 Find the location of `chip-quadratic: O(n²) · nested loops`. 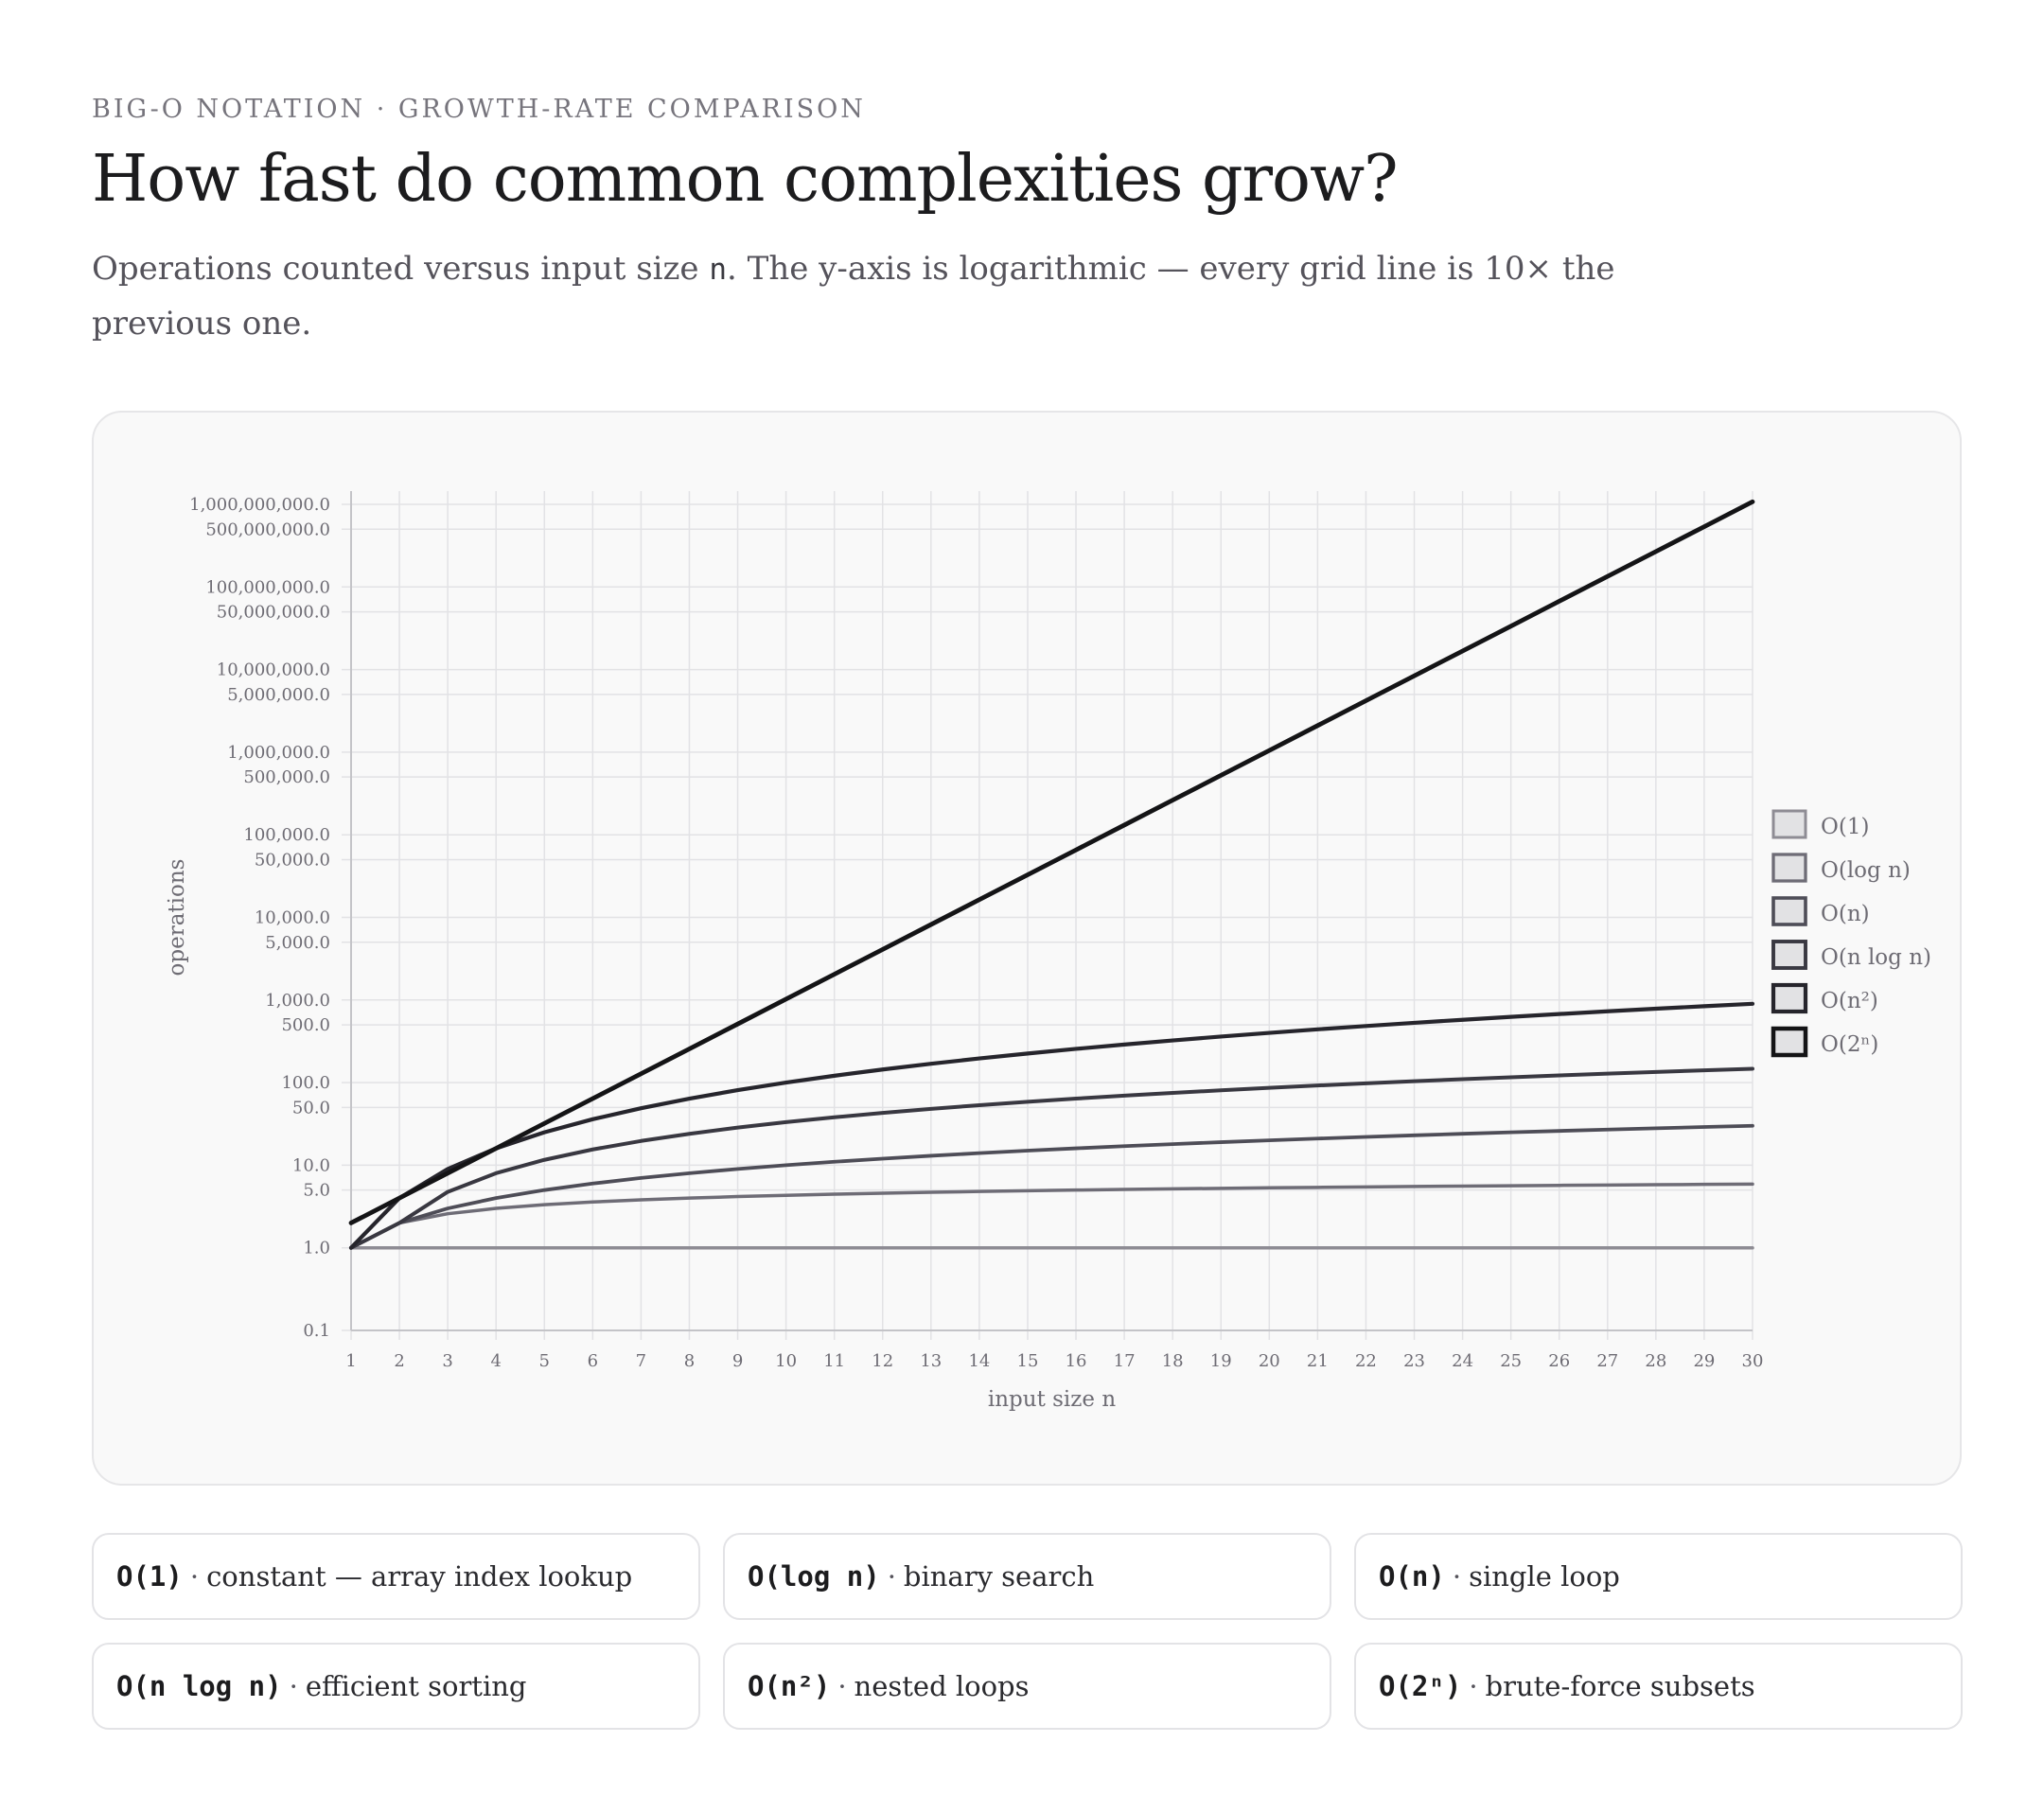

chip-quadratic: O(n²) · nested loops is located at coordinates (1027, 1686).